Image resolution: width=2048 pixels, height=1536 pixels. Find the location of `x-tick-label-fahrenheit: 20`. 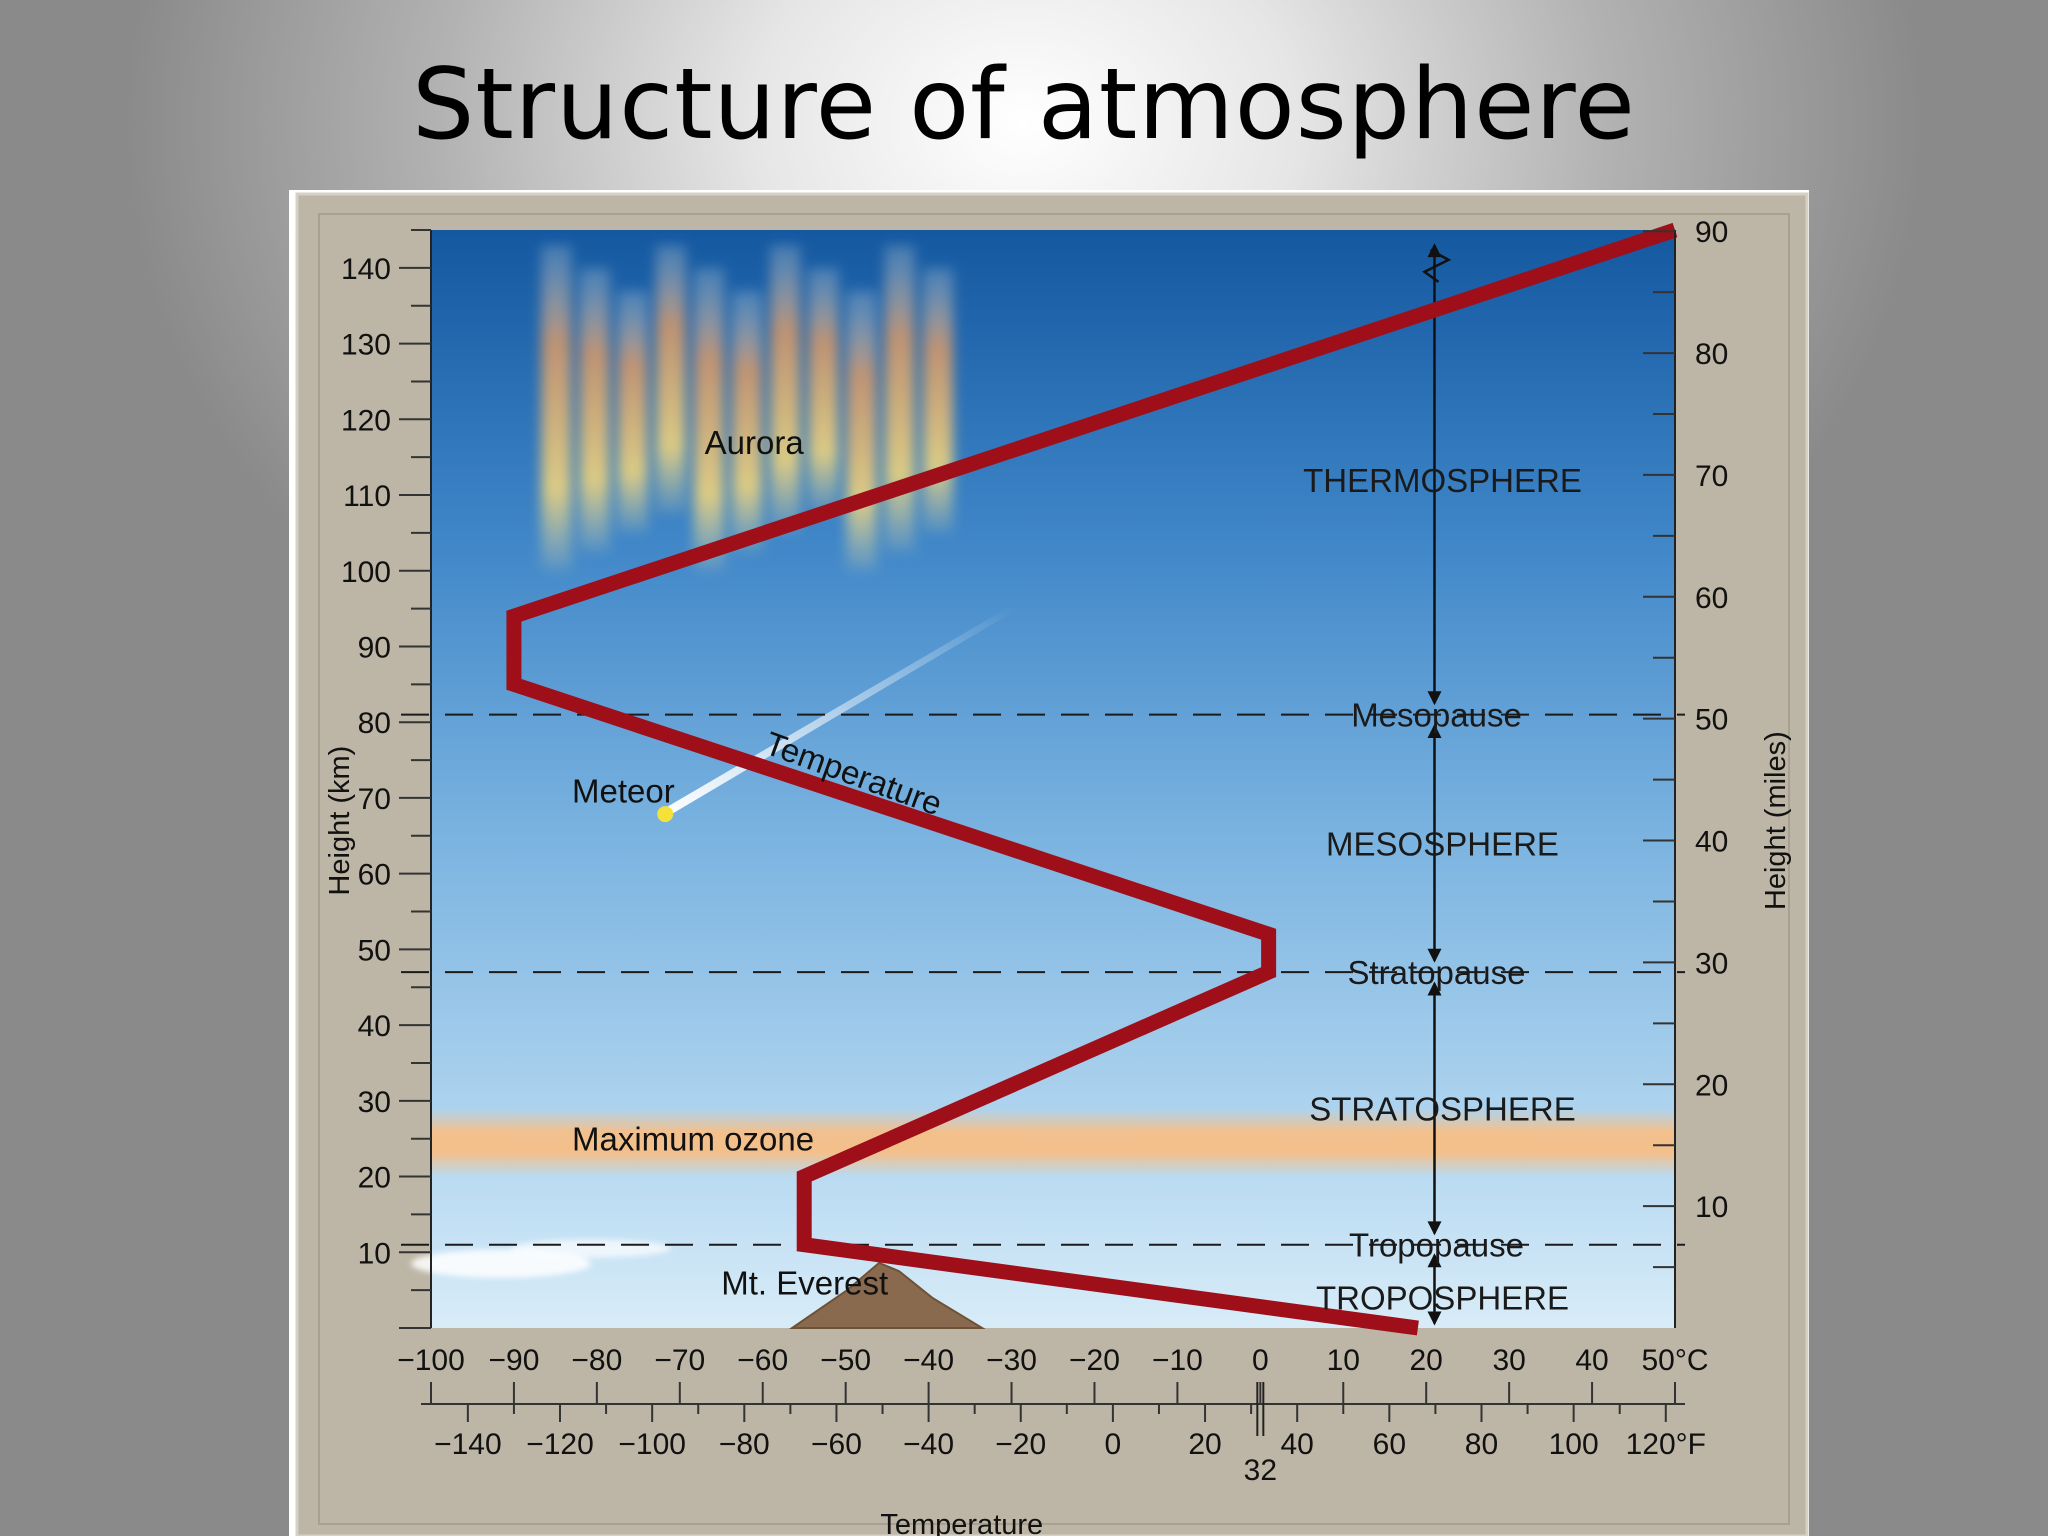

x-tick-label-fahrenheit: 20 is located at coordinates (1204, 1444).